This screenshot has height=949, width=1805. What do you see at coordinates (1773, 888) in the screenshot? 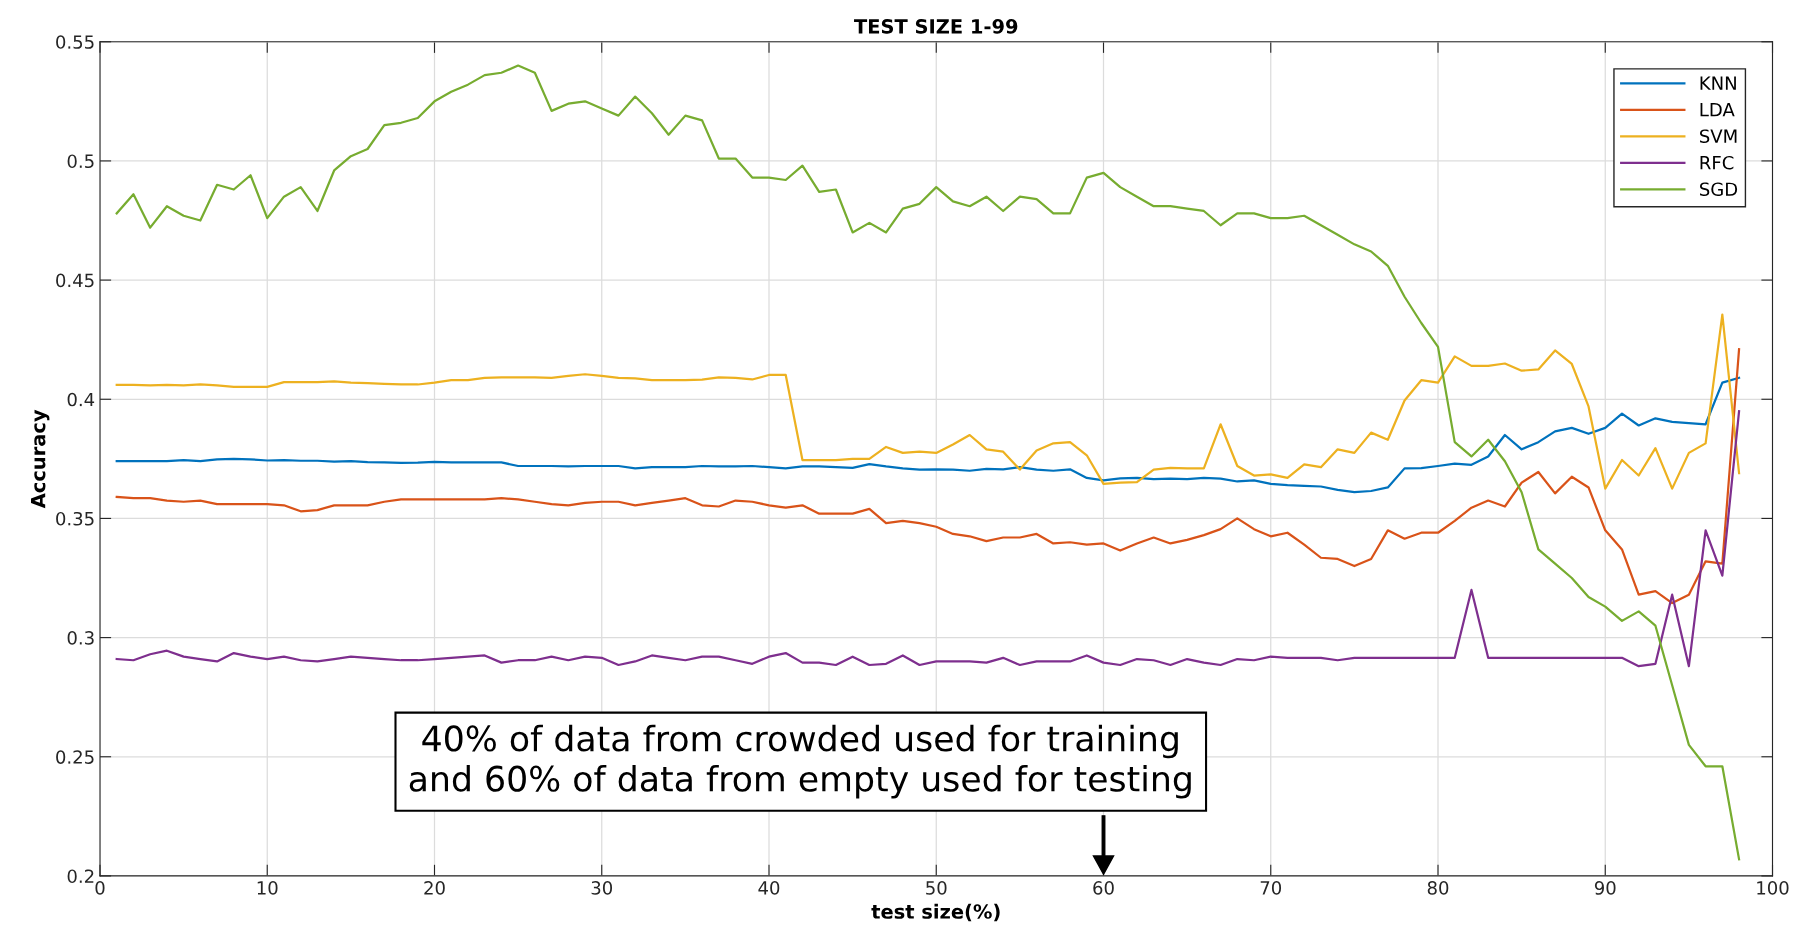
I see `x-tick-label: 100` at bounding box center [1773, 888].